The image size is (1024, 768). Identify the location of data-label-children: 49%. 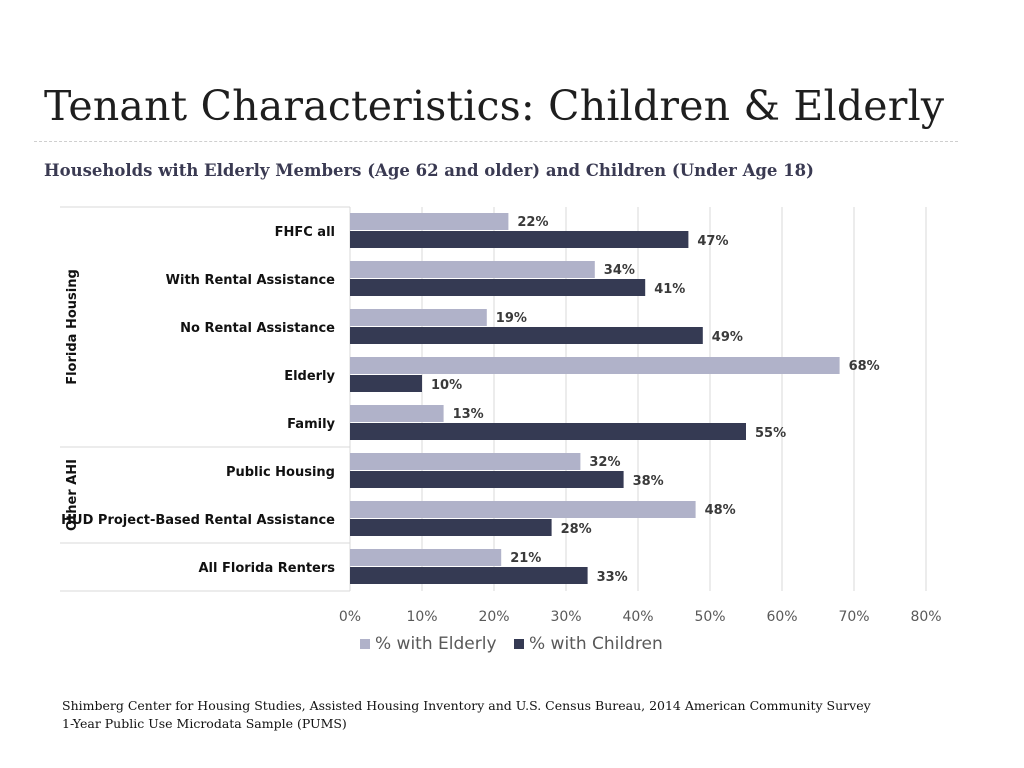
(727, 337).